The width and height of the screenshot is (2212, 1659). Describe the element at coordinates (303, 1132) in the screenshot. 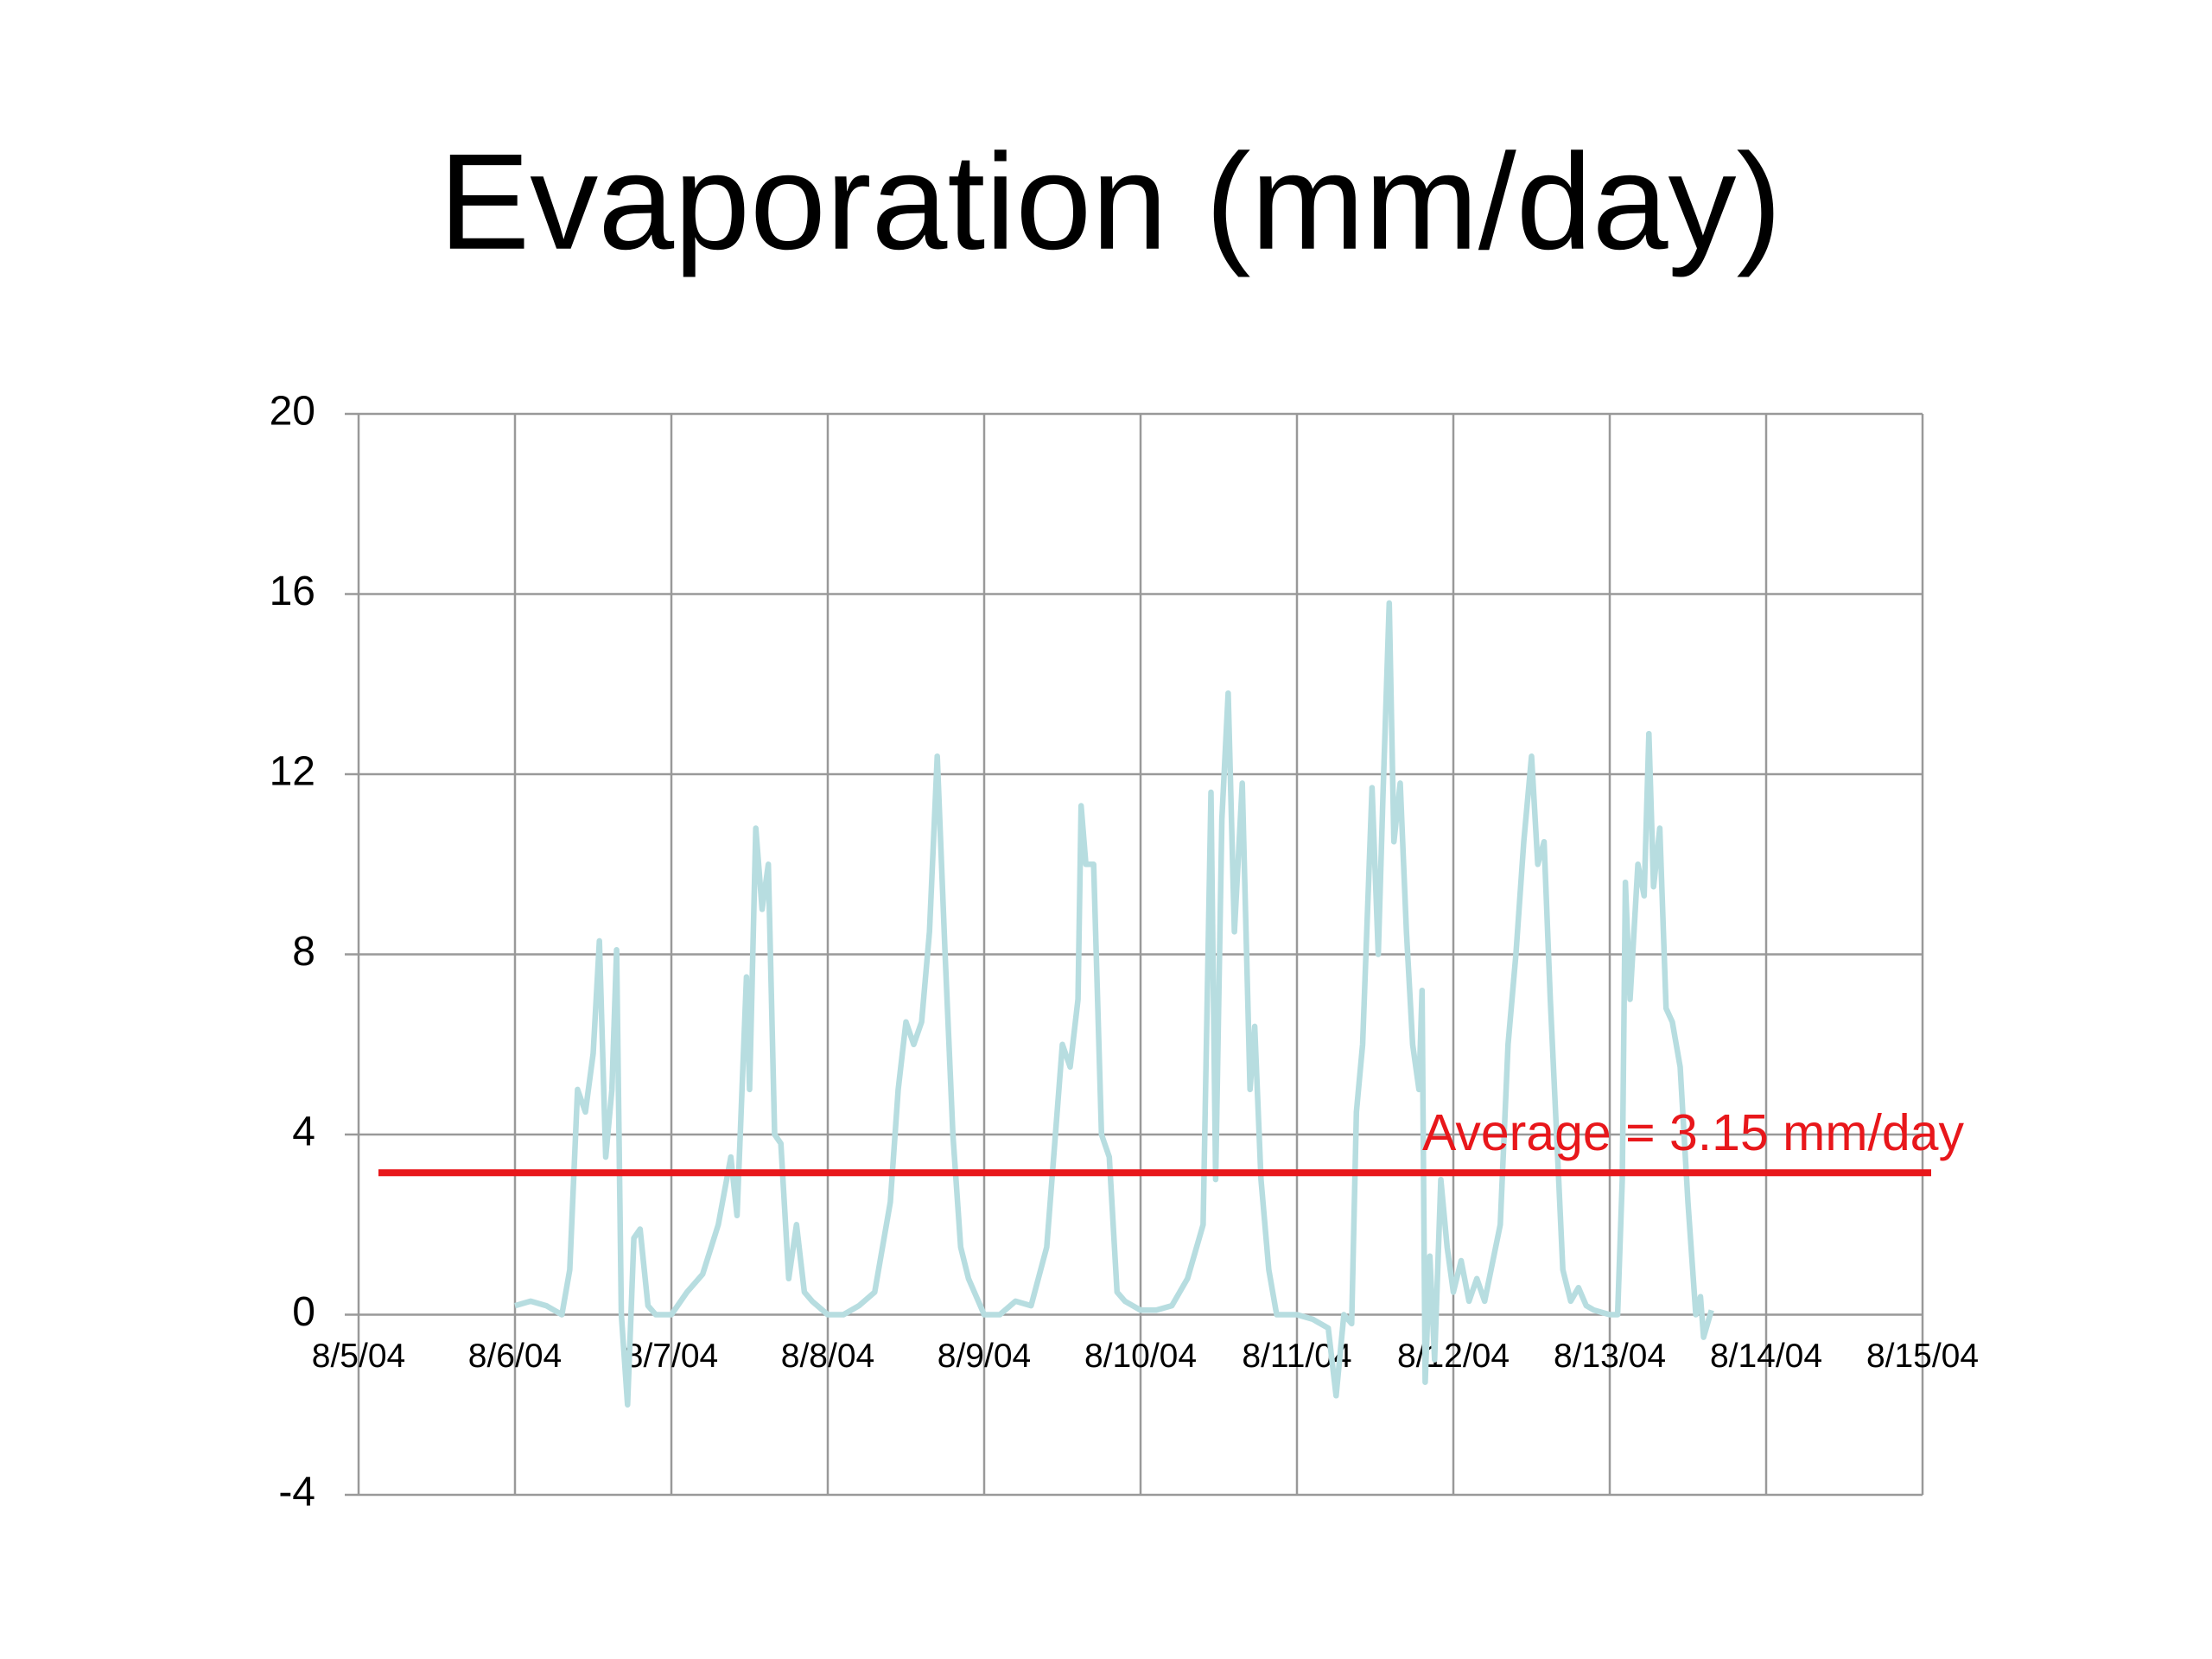

I see `y-tick-label: 4` at that location.